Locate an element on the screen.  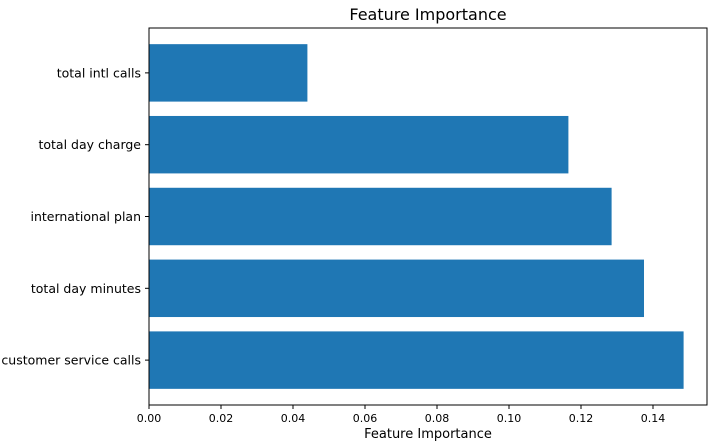
x-tick-label: 0.06 is located at coordinates (365, 418).